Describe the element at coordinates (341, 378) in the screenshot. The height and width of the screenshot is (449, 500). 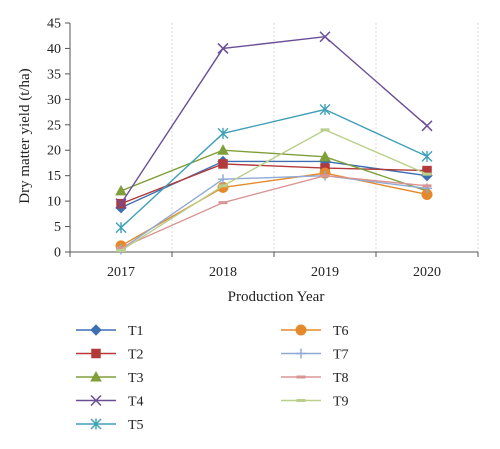
I see `legend-label: T8` at that location.